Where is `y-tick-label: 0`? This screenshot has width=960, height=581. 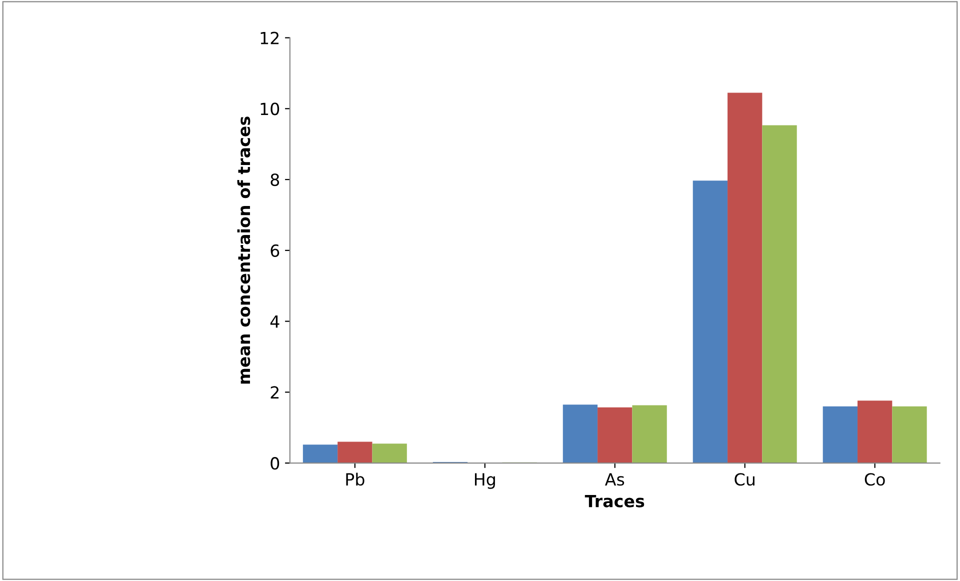 y-tick-label: 0 is located at coordinates (275, 463).